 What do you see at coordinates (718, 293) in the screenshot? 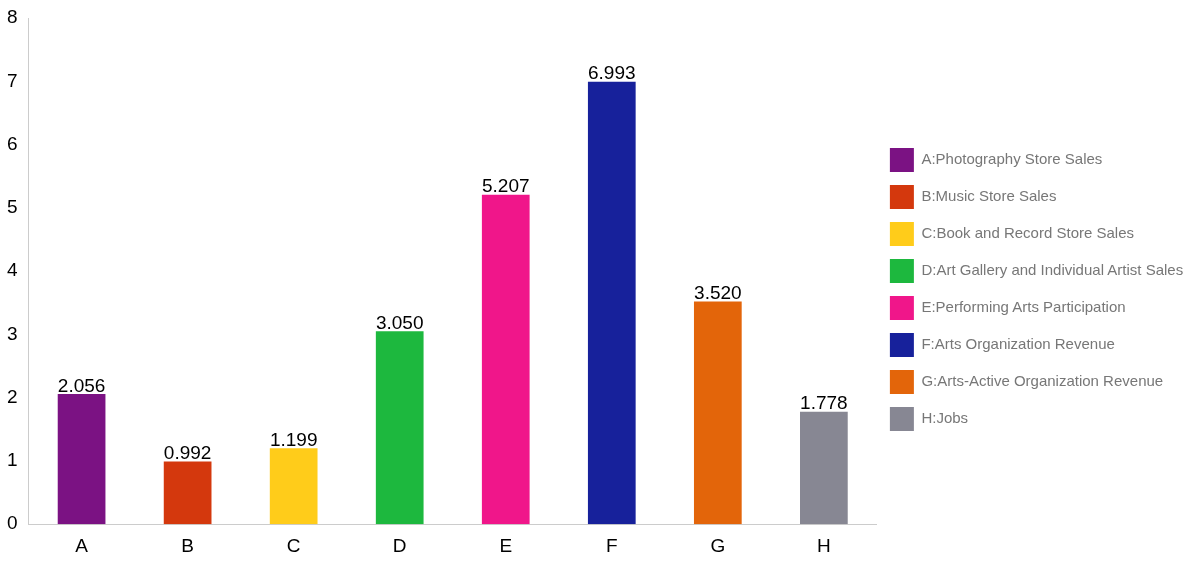
I see `data-label: 3.520` at bounding box center [718, 293].